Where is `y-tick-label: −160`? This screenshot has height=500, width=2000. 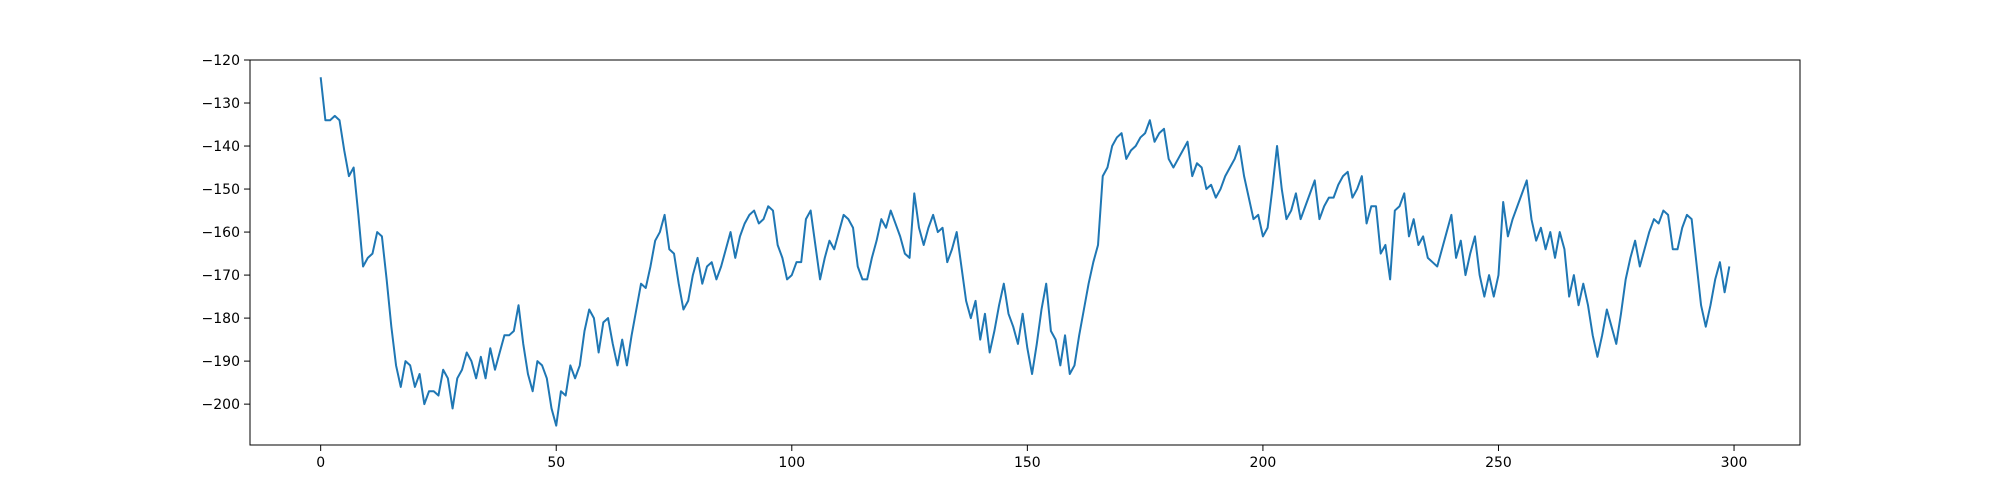 y-tick-label: −160 is located at coordinates (221, 233).